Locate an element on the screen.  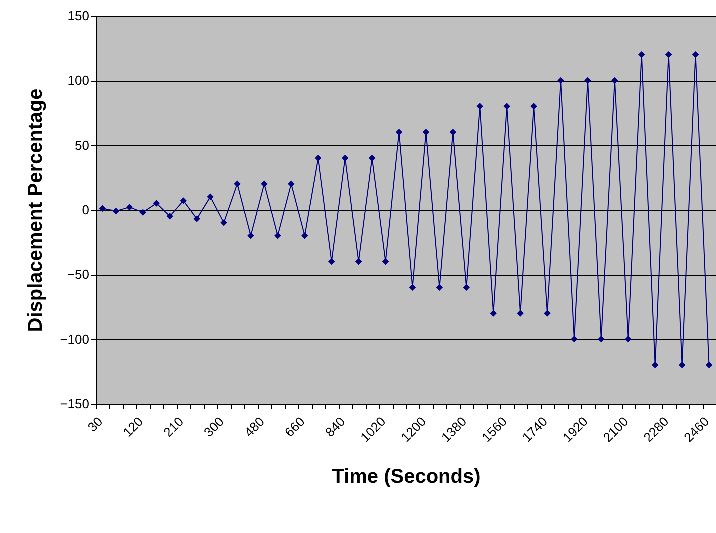
x-axis-title: Time (Seconds) is located at coordinates (406, 477).